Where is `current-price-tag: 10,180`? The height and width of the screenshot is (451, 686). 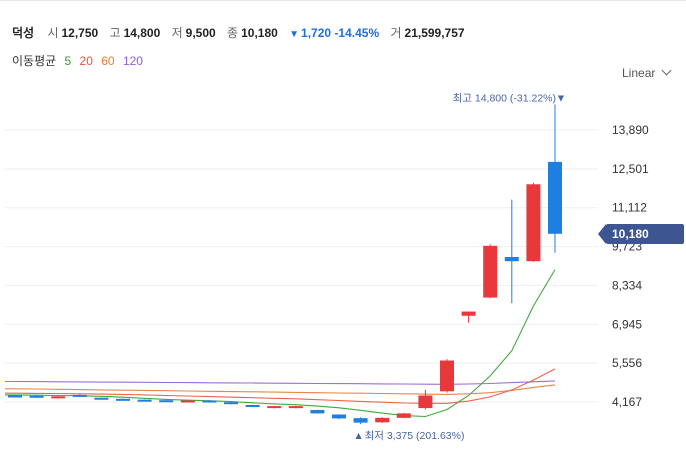
current-price-tag: 10,180 is located at coordinates (641, 233).